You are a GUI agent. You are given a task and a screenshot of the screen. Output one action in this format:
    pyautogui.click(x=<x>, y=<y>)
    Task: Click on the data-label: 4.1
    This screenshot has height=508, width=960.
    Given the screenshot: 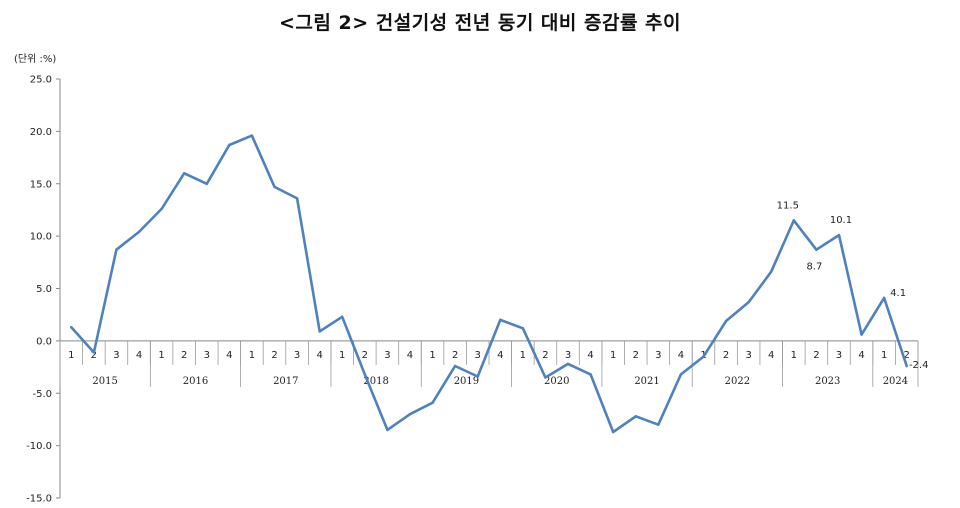 What is the action you would take?
    pyautogui.click(x=898, y=293)
    